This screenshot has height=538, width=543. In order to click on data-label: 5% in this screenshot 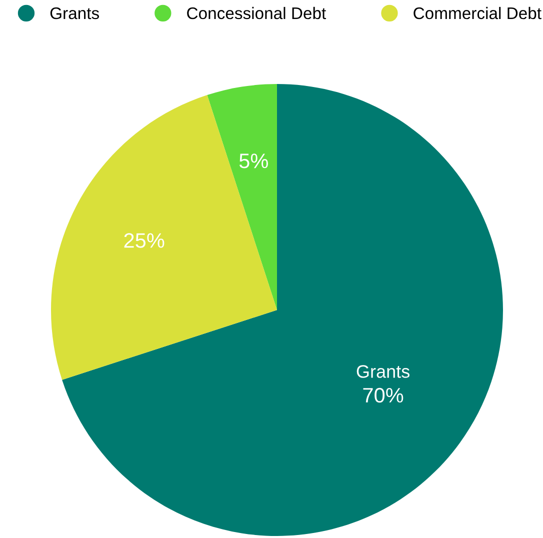, I will do `click(253, 161)`.